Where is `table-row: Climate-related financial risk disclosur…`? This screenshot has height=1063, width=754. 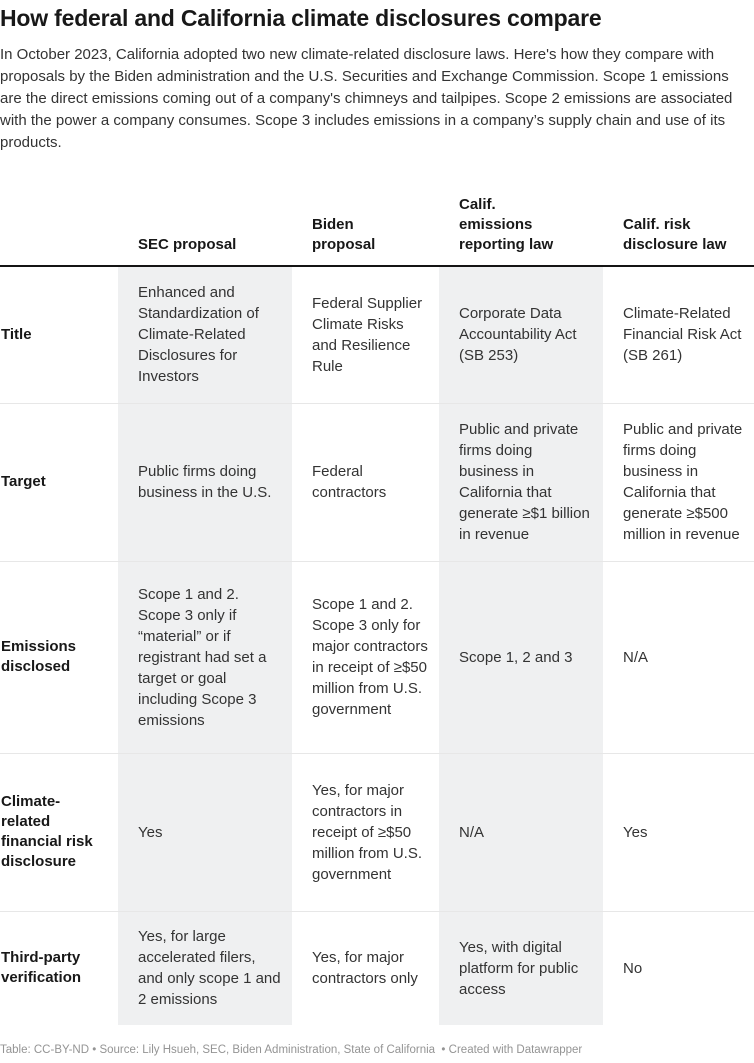
table-row: Climate-related financial risk disclosur… is located at coordinates (377, 832).